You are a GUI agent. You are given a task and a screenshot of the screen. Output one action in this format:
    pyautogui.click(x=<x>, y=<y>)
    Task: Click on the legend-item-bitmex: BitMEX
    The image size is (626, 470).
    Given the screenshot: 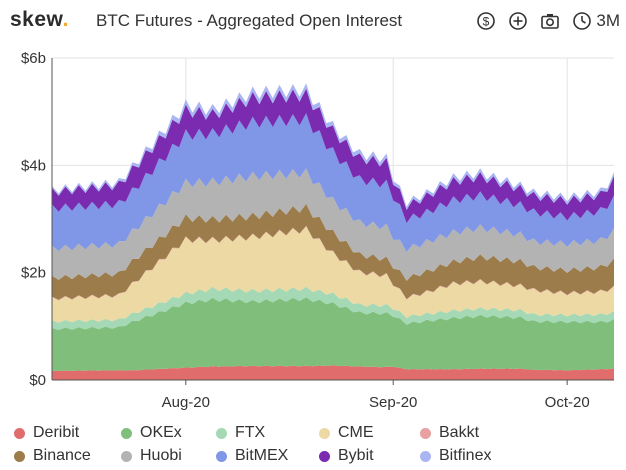 What is the action you would take?
    pyautogui.click(x=252, y=456)
    